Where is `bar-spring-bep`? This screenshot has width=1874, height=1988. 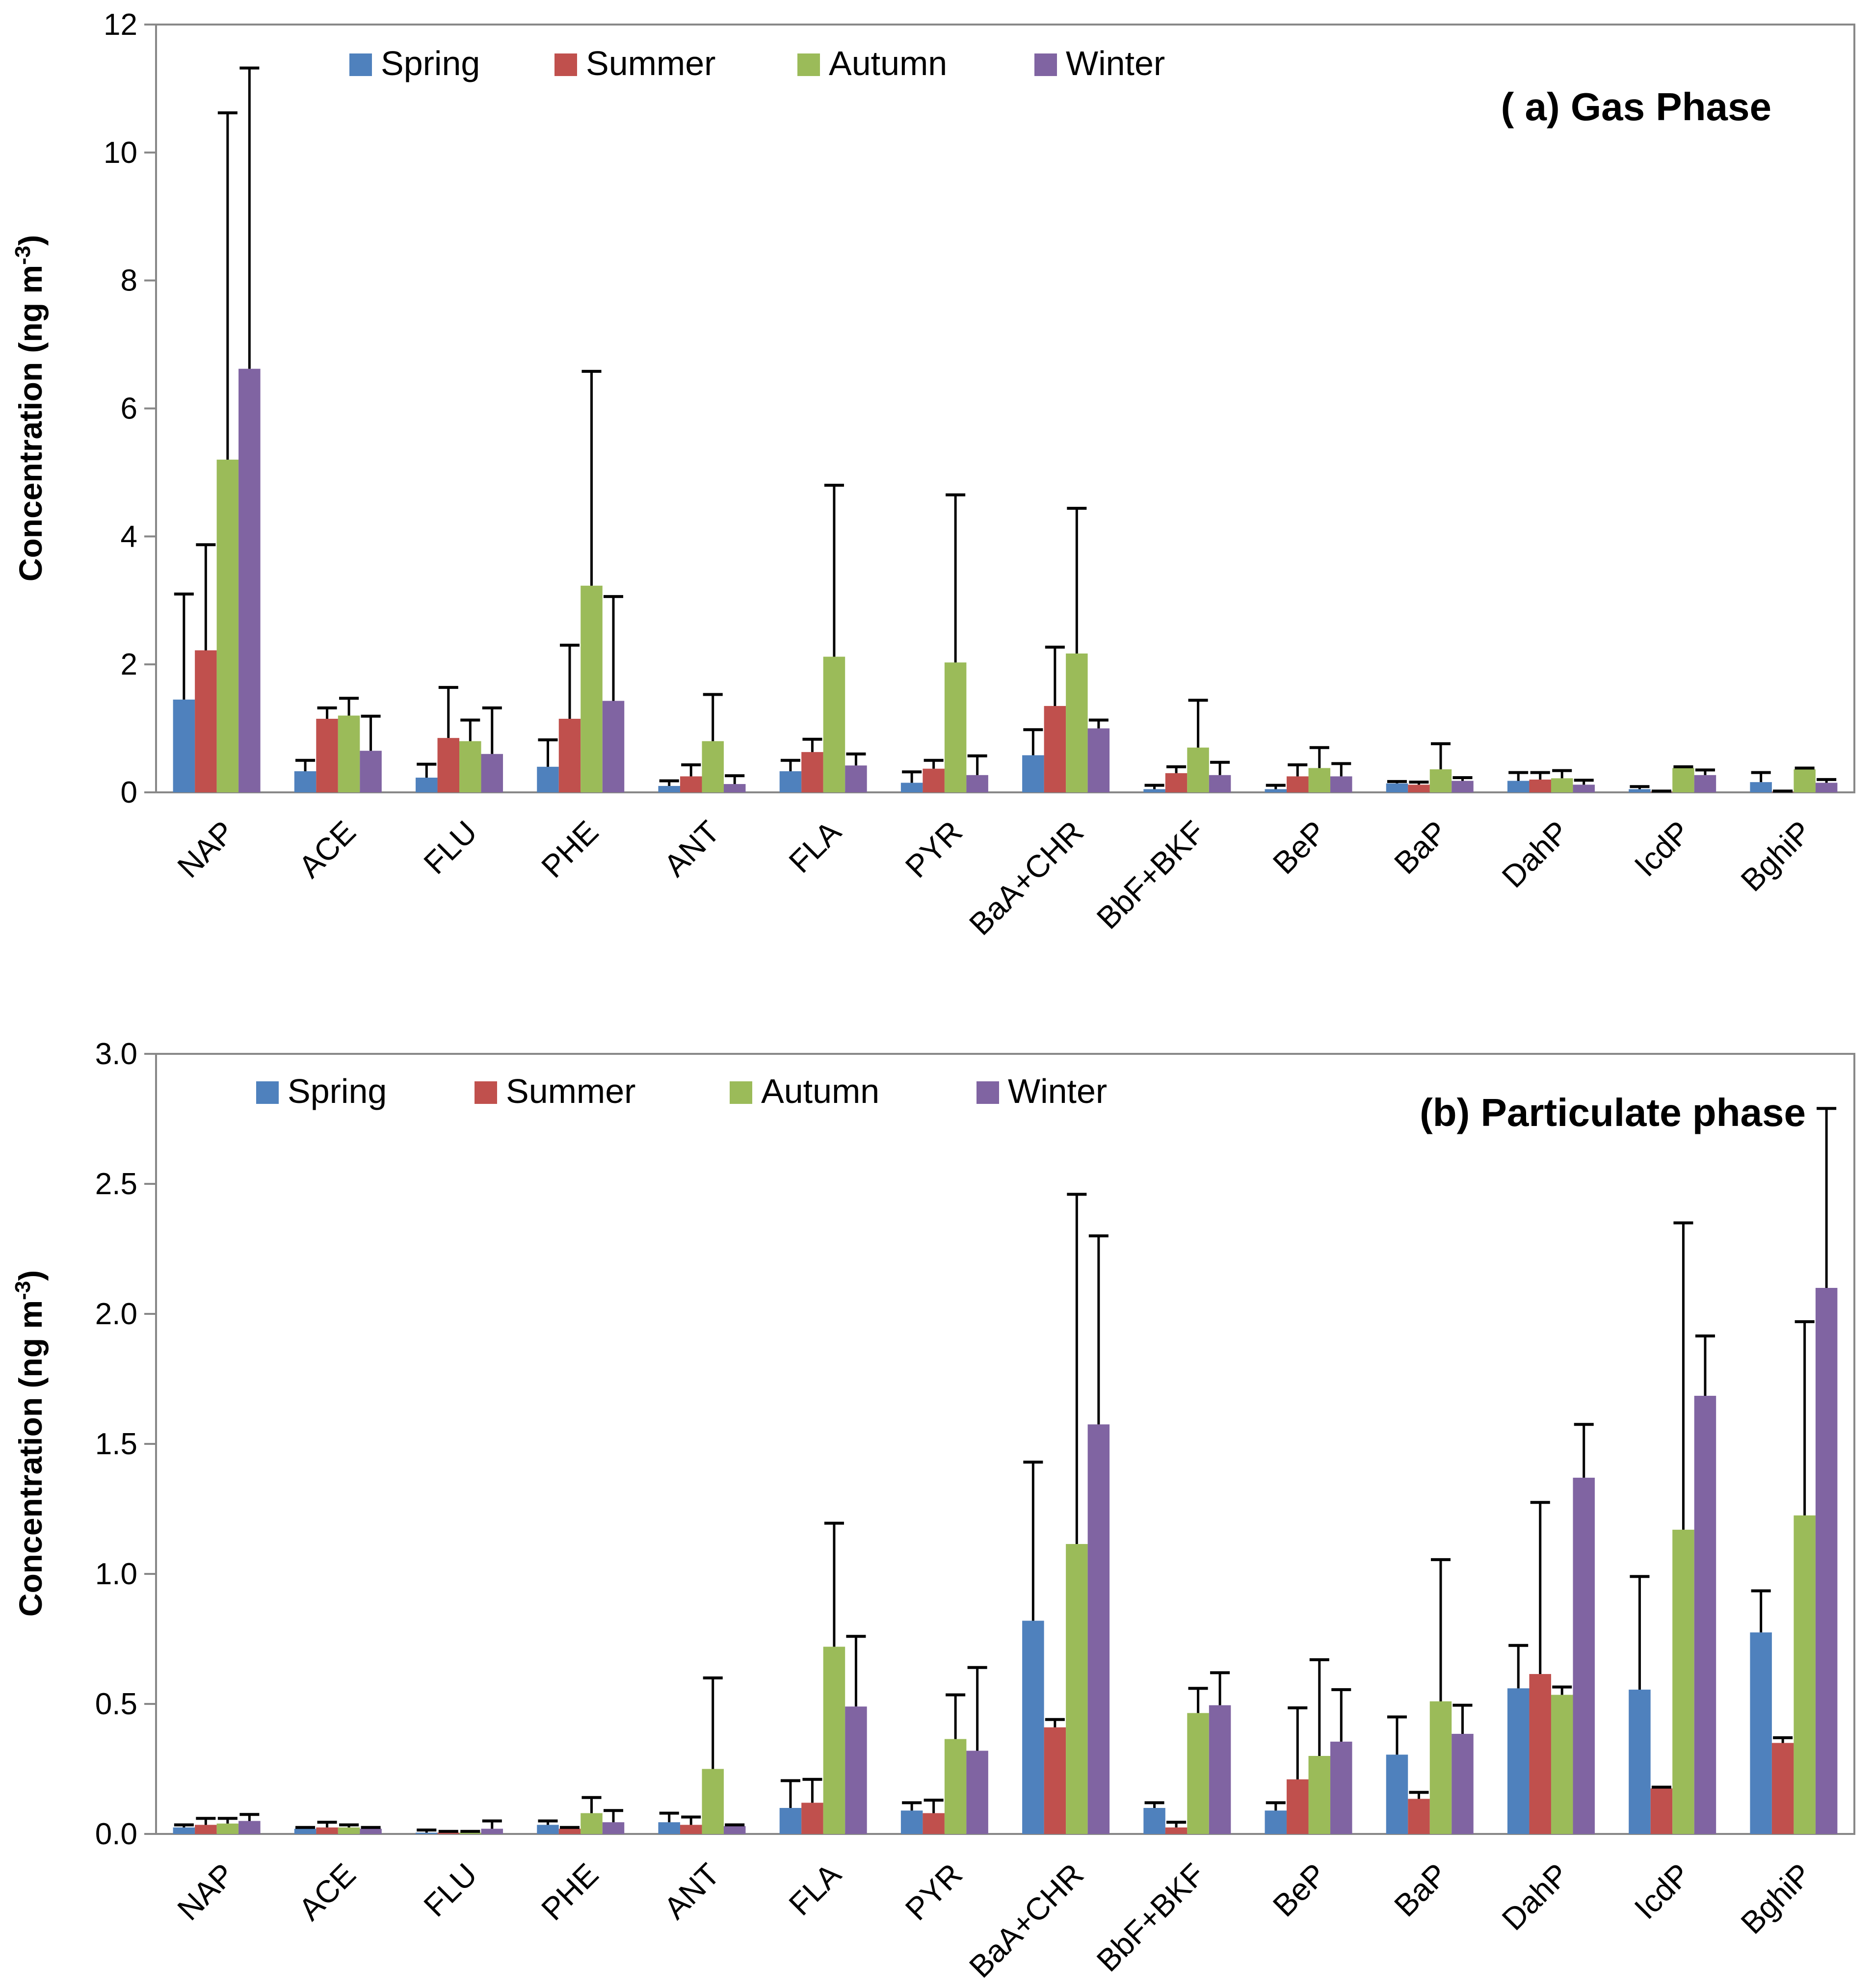
bar-spring-bep is located at coordinates (1276, 1822).